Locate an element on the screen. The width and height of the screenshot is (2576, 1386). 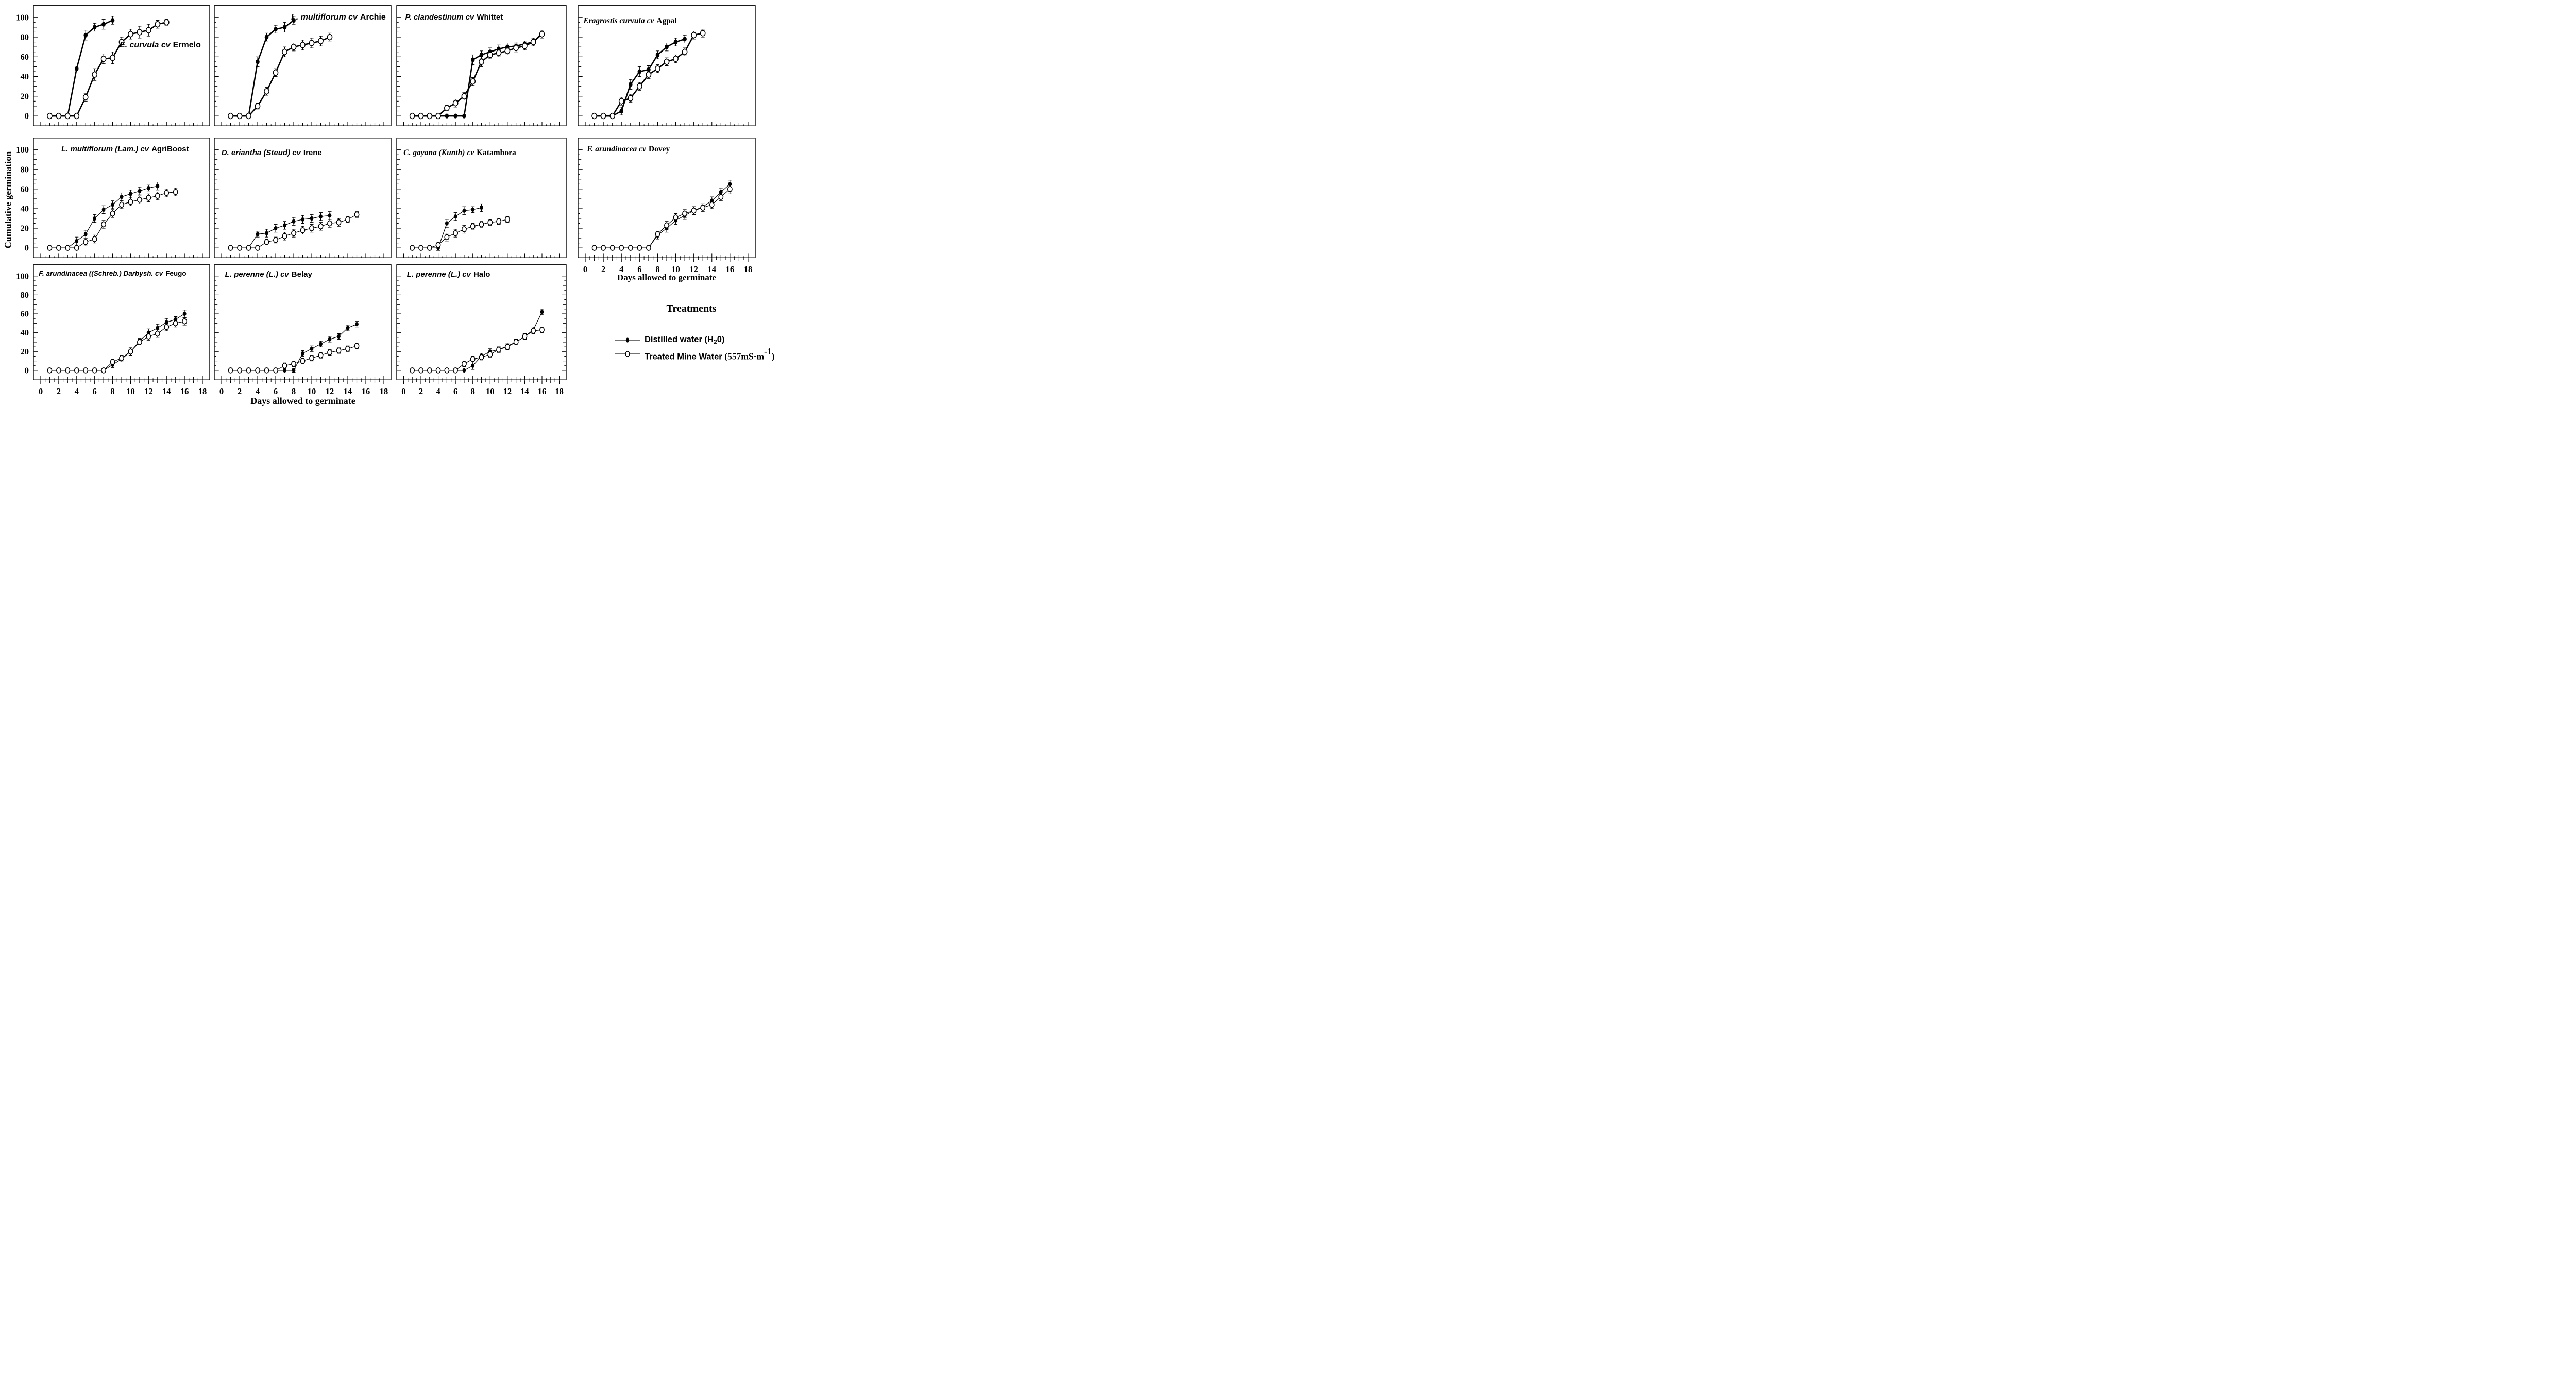
y-tick-label: 60 is located at coordinates (25, 57).